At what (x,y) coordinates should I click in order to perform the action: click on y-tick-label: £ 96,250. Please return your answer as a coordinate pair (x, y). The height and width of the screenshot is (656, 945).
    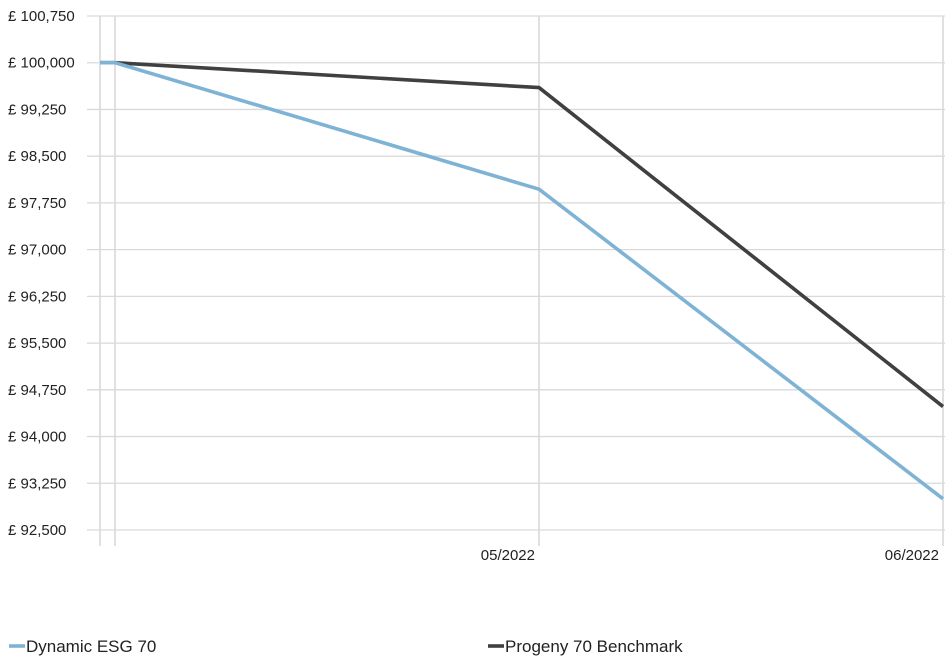
    Looking at the image, I should click on (37, 296).